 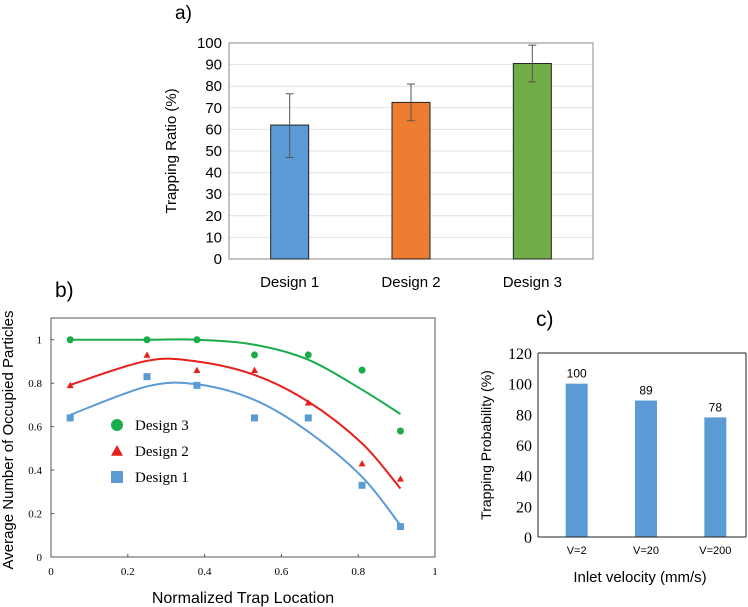 I want to click on x-tick-label: V=2, so click(x=577, y=551).